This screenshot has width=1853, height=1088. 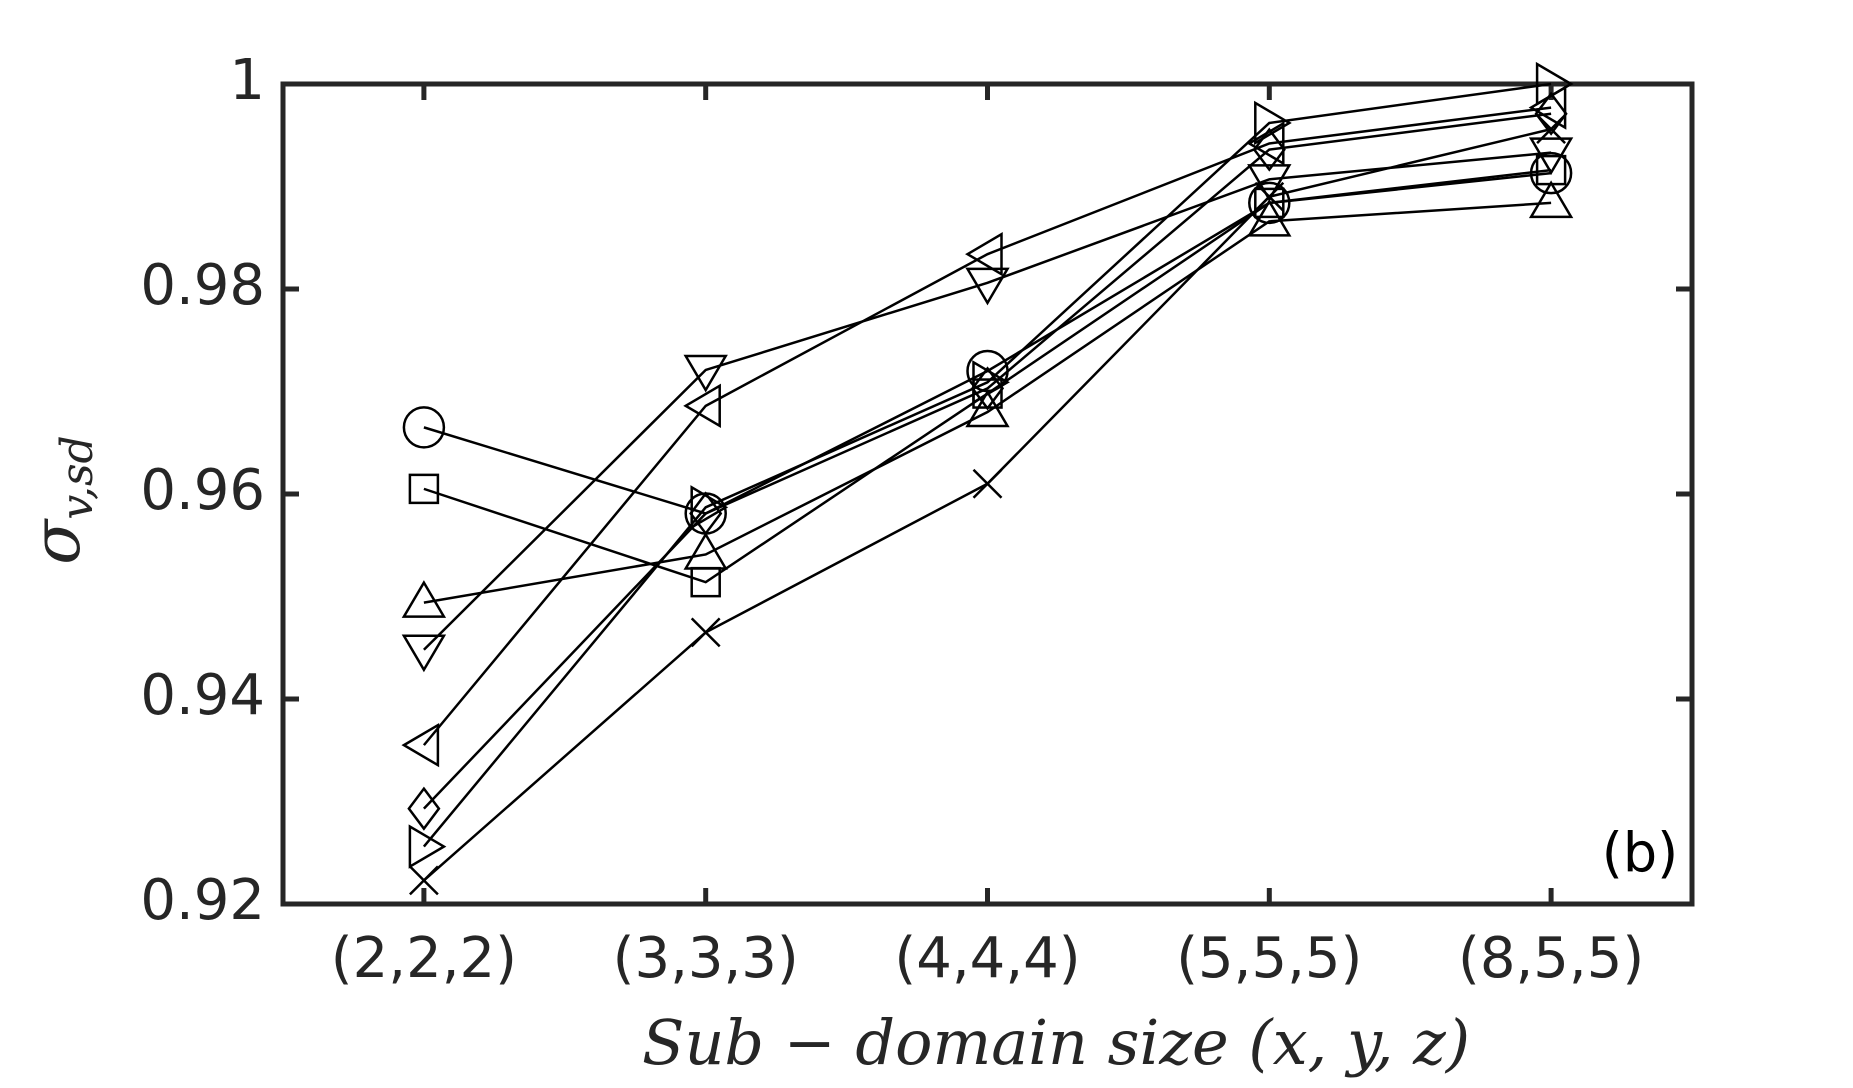 I want to click on x-tick-label: (5,5,5), so click(x=1269, y=958).